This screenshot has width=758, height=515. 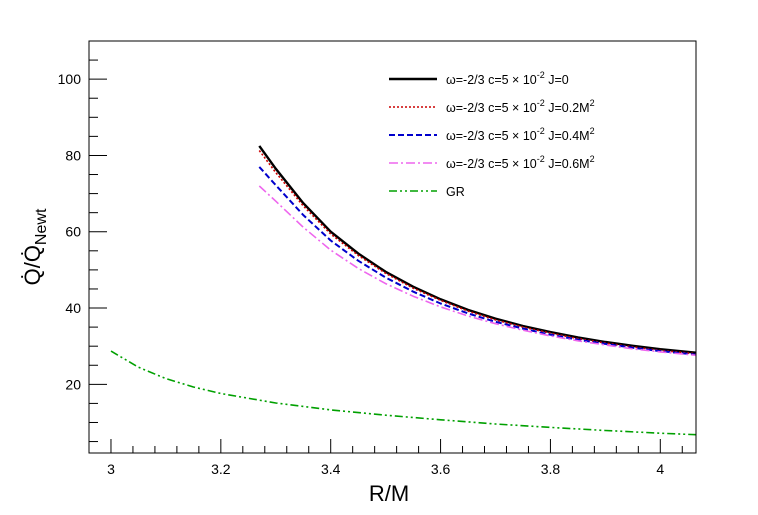 I want to click on x-tick-label: 3.6, so click(x=441, y=469).